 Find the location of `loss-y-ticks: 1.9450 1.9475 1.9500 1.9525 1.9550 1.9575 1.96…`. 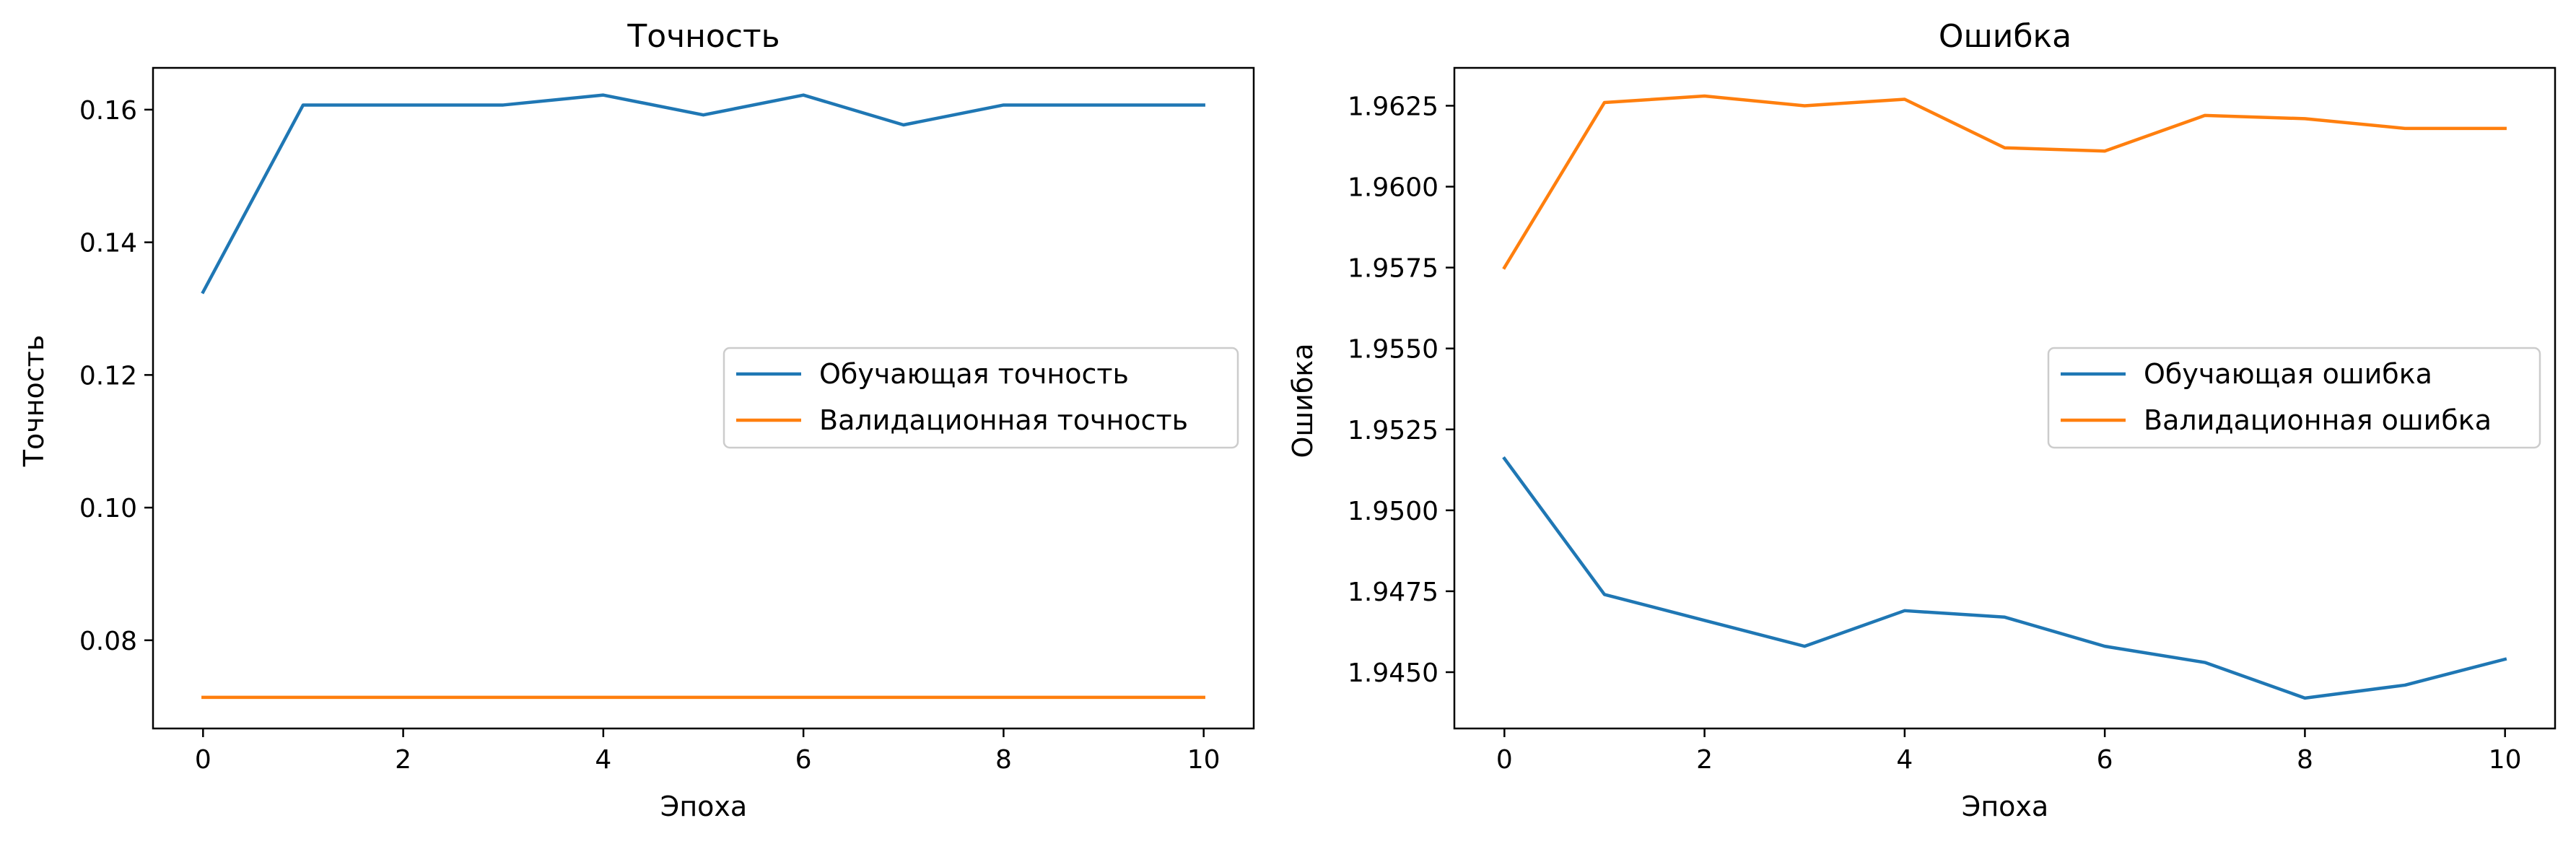

loss-y-ticks: 1.9450 1.9475 1.9500 1.9525 1.9550 1.9575 1.96… is located at coordinates (1401, 390).